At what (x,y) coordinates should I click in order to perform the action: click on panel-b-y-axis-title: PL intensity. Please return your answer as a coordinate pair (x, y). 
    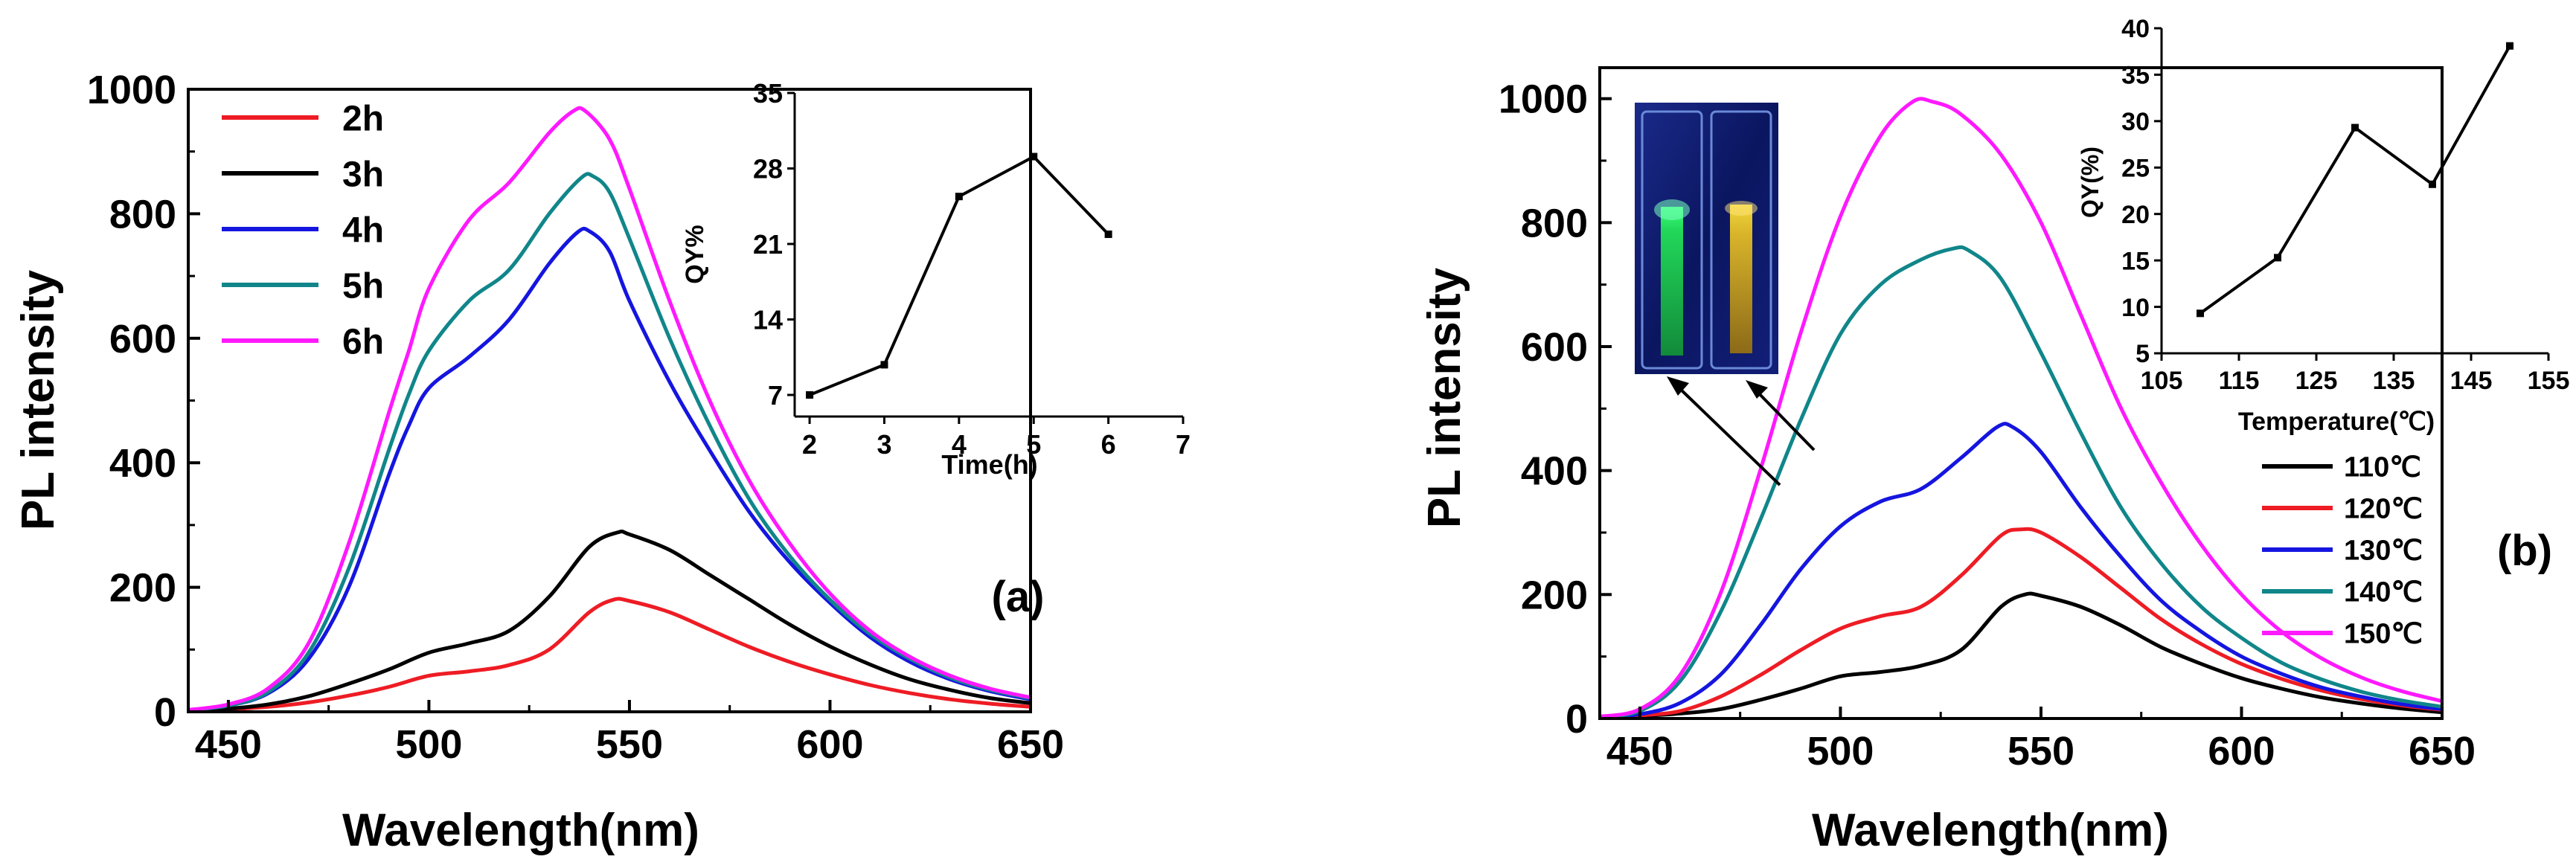
    Looking at the image, I should click on (1444, 397).